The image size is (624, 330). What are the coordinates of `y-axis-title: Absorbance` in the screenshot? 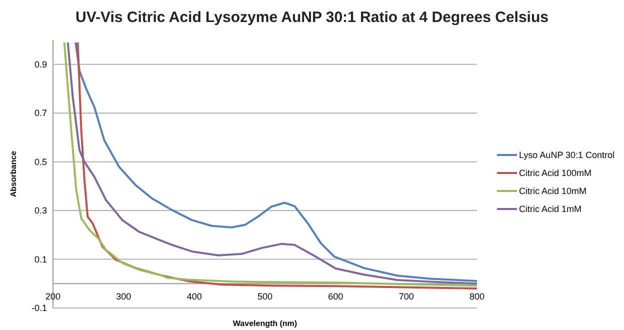 It's located at (13, 174).